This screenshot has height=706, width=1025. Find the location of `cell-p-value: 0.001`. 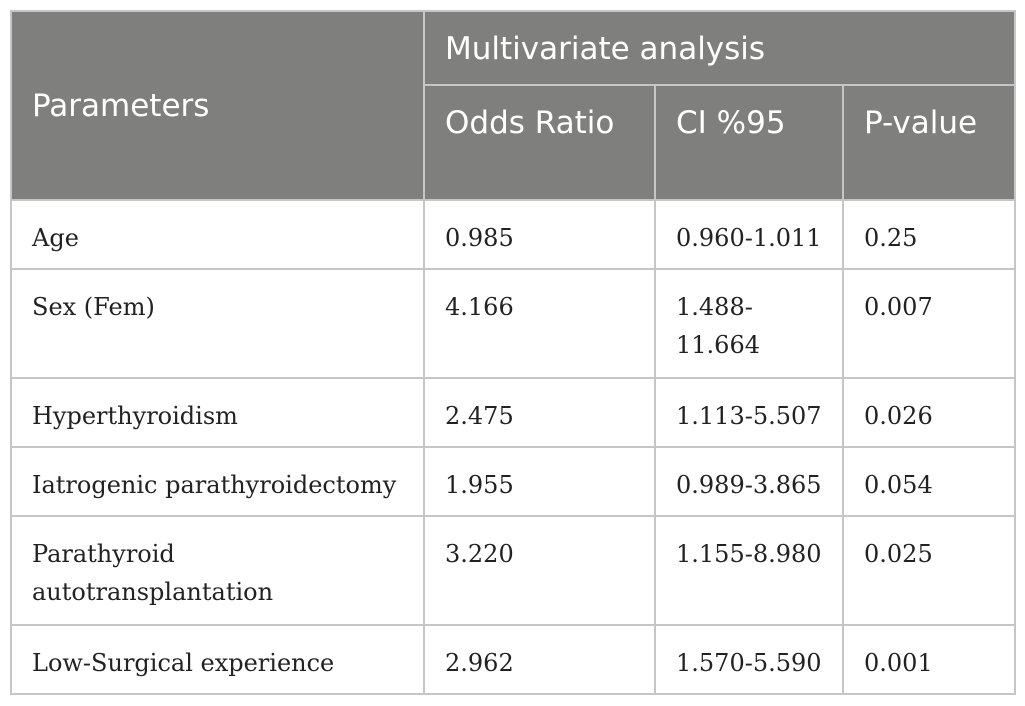

cell-p-value: 0.001 is located at coordinates (929, 659).